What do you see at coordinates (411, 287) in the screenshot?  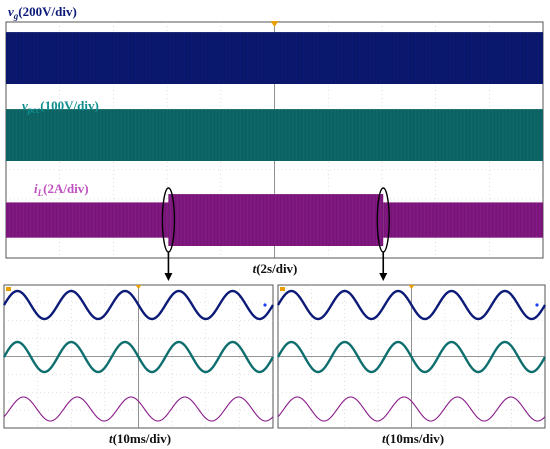 I see `zoom-right-trigger-marker` at bounding box center [411, 287].